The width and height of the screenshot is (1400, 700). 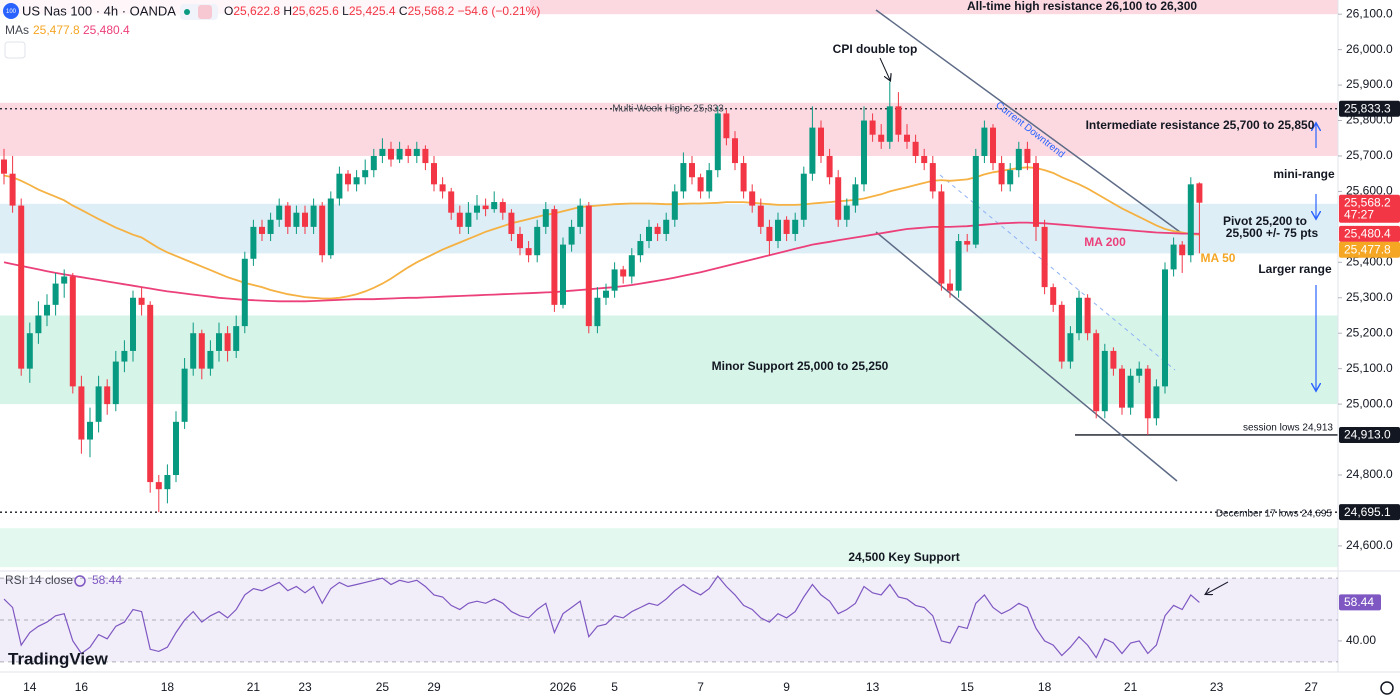 I want to click on x-tick-label: 25, so click(x=383, y=687).